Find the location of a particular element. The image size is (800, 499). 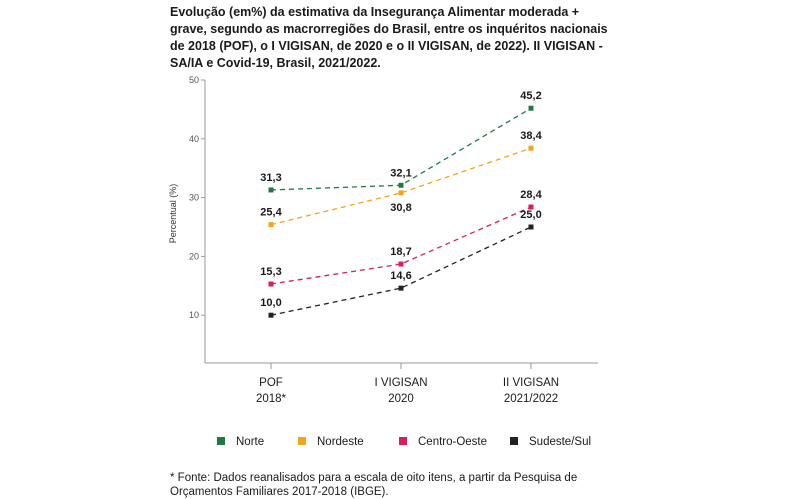

chart-legend: Norte Nordeste Centro-Oeste Sudeste/Sul is located at coordinates (404, 442).